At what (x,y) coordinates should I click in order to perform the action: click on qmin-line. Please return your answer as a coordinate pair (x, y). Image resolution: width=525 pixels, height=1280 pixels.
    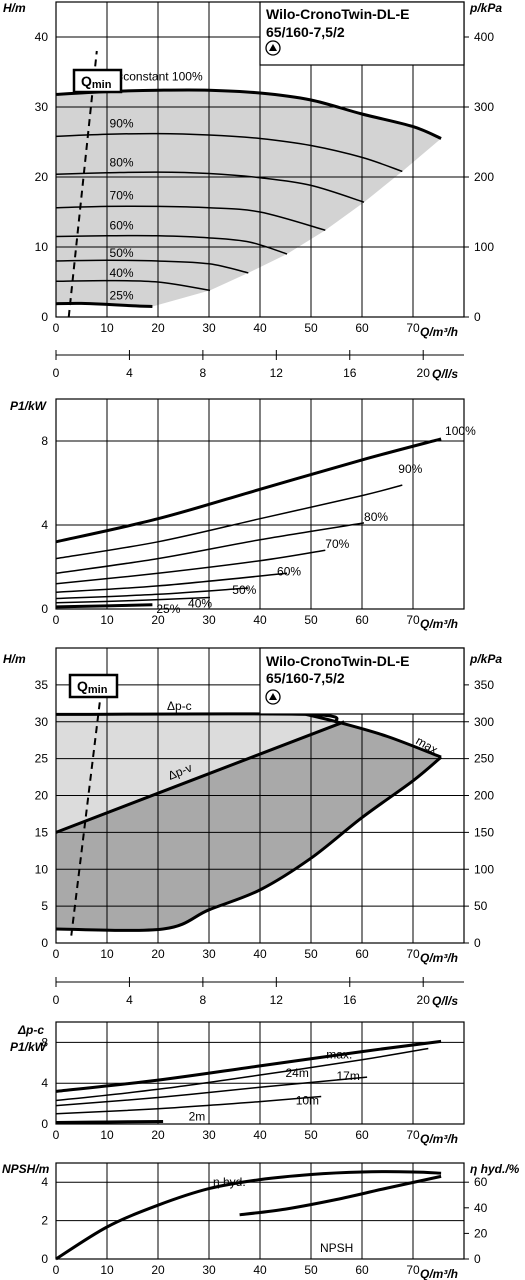
    Looking at the image, I should click on (82, 184).